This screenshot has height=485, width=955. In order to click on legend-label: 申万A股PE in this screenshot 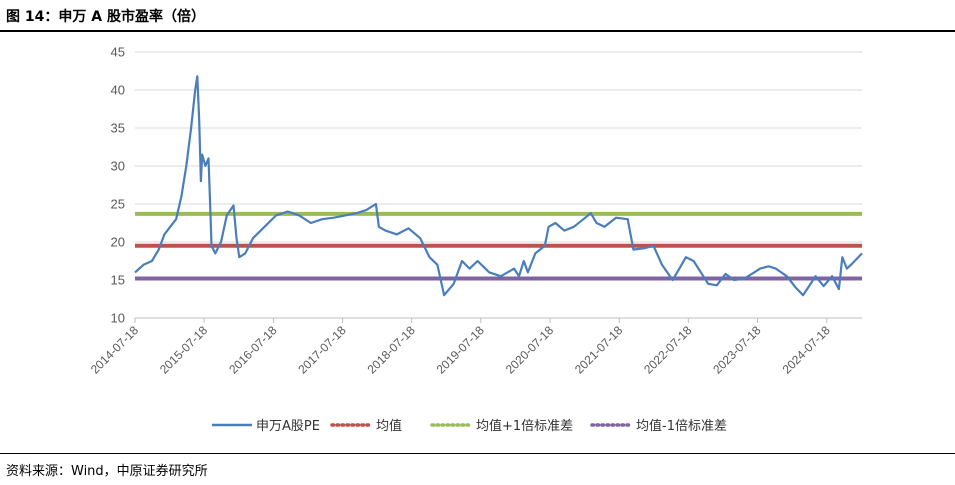, I will do `click(288, 426)`.